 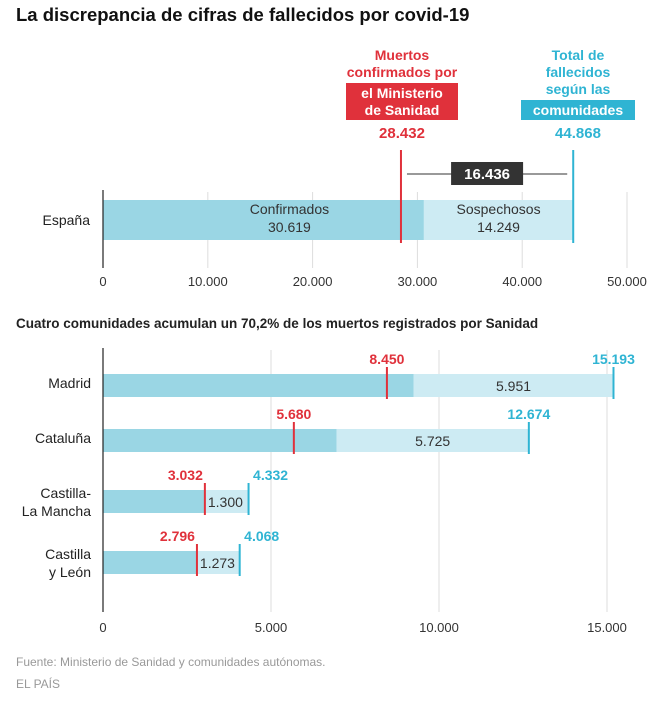 I want to click on communities-annotation-text: según las, so click(x=578, y=89).